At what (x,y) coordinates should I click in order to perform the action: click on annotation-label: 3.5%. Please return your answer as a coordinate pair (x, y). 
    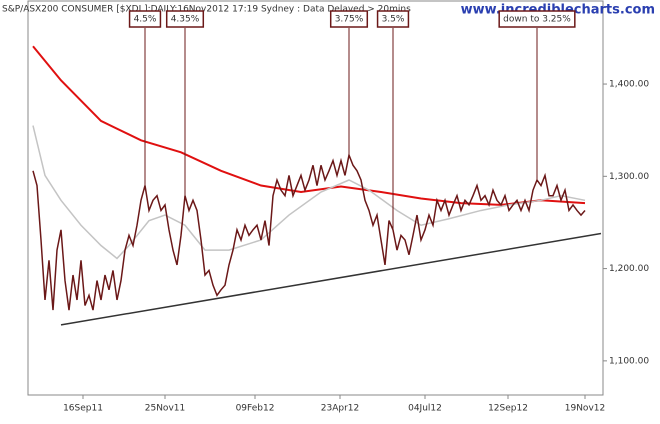
    Looking at the image, I should click on (393, 20).